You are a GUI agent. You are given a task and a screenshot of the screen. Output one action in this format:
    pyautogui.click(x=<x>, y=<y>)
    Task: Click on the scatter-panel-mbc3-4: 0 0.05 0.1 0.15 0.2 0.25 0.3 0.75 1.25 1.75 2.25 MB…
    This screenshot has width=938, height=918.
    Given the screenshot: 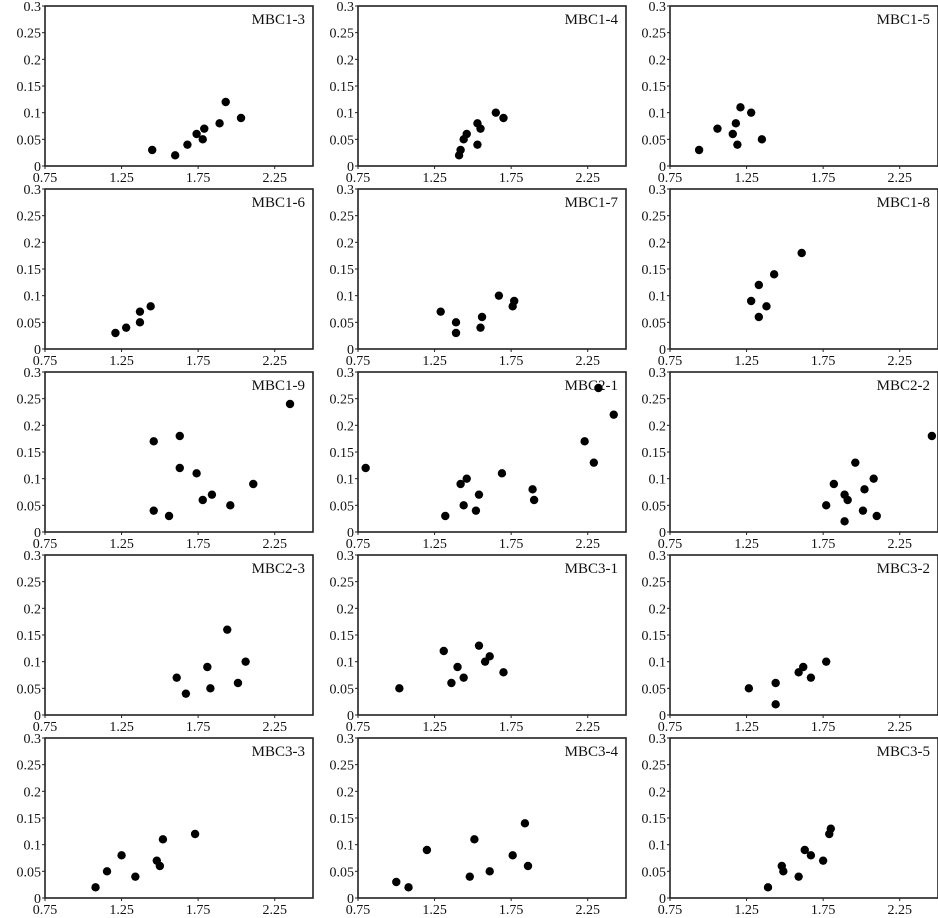 What is the action you would take?
    pyautogui.click(x=478, y=825)
    